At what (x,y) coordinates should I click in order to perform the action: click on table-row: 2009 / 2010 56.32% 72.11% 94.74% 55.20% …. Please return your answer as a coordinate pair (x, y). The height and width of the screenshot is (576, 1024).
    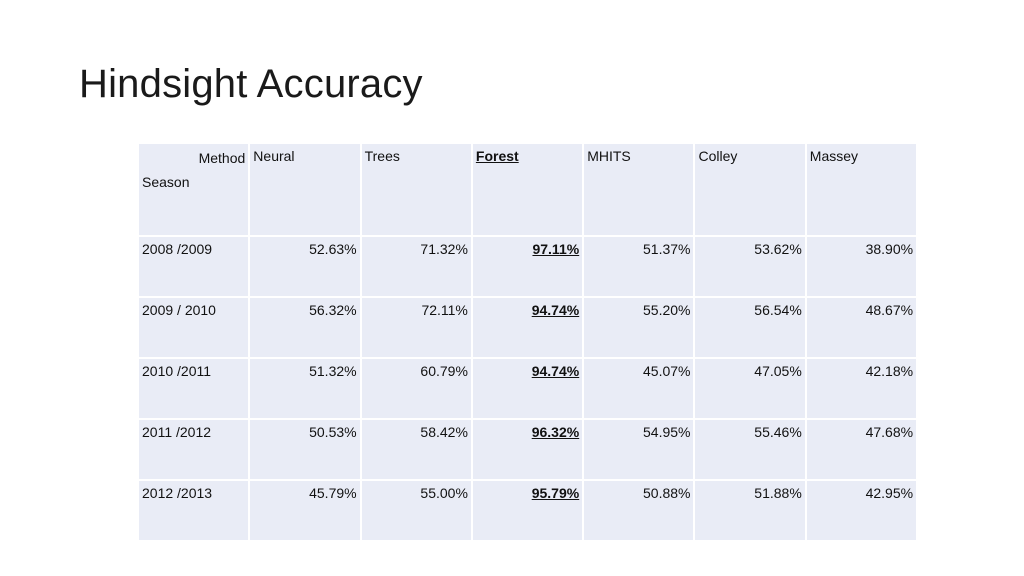
    Looking at the image, I should click on (527, 327).